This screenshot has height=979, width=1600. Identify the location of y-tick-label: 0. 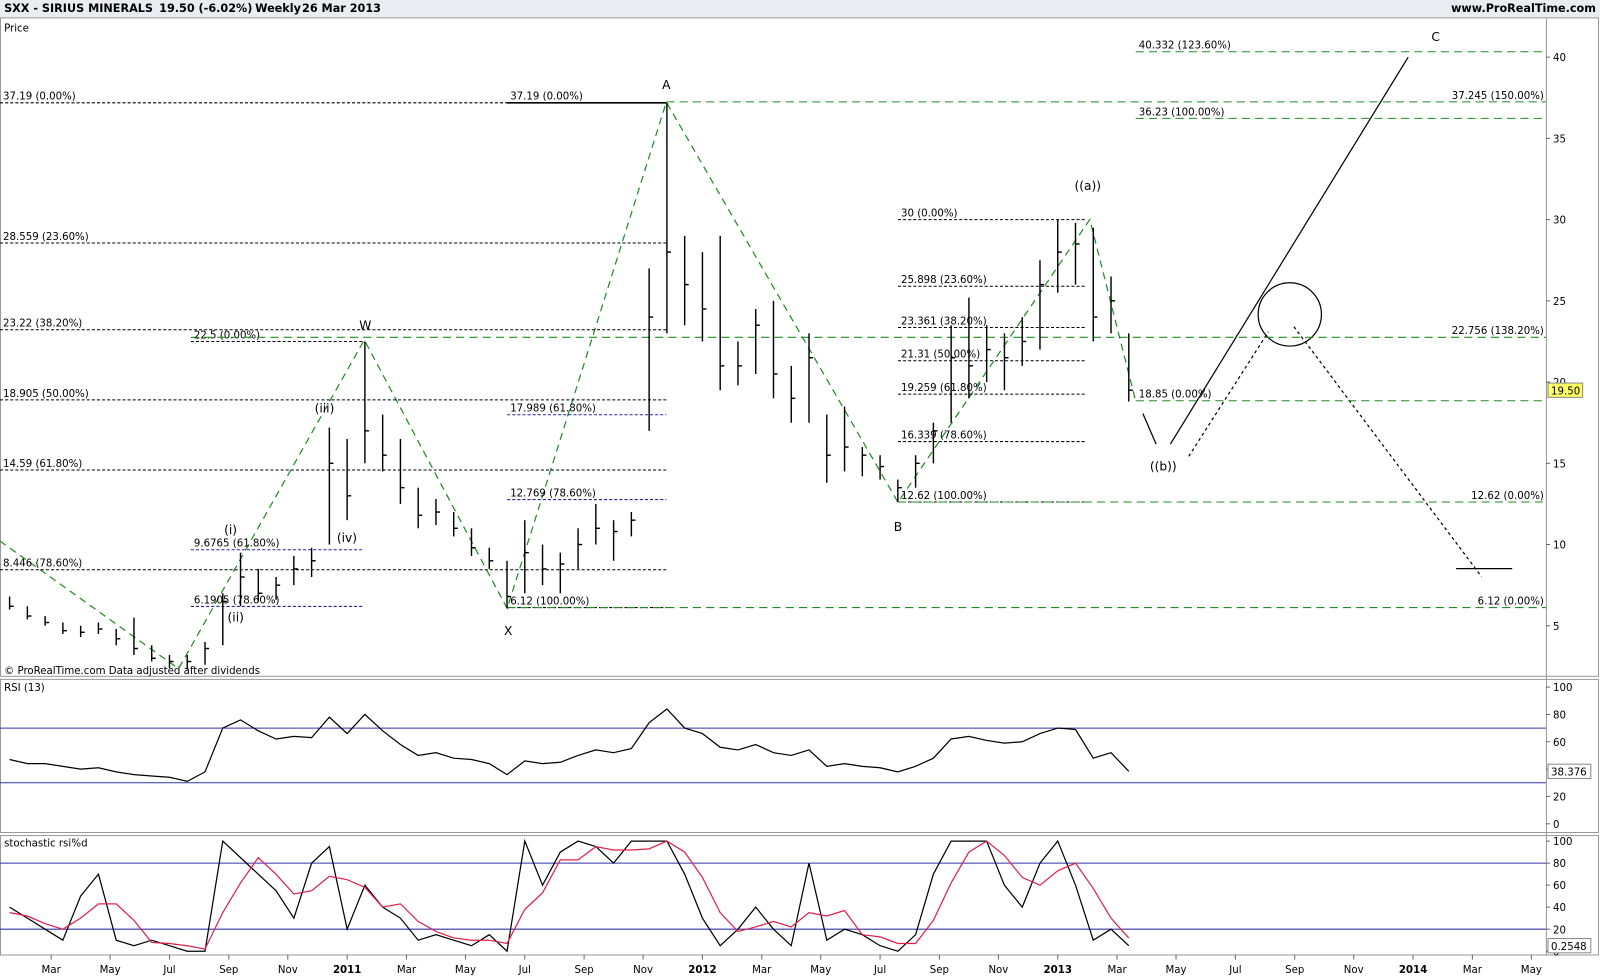
(1556, 825).